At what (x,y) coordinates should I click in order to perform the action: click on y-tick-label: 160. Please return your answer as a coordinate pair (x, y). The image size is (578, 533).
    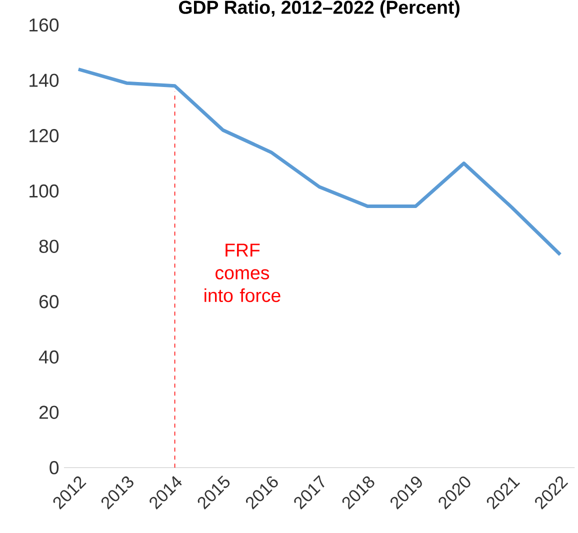
    Looking at the image, I should click on (44, 25).